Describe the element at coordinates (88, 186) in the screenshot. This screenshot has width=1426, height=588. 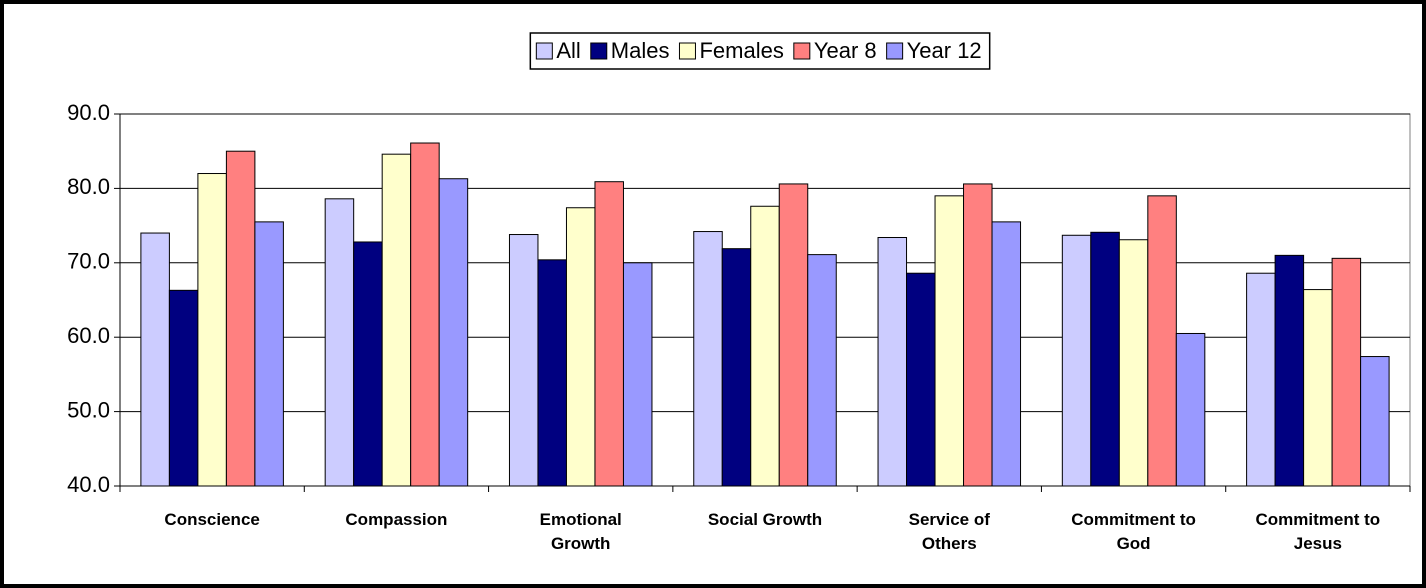
I see `y-tick-label: 80.0` at that location.